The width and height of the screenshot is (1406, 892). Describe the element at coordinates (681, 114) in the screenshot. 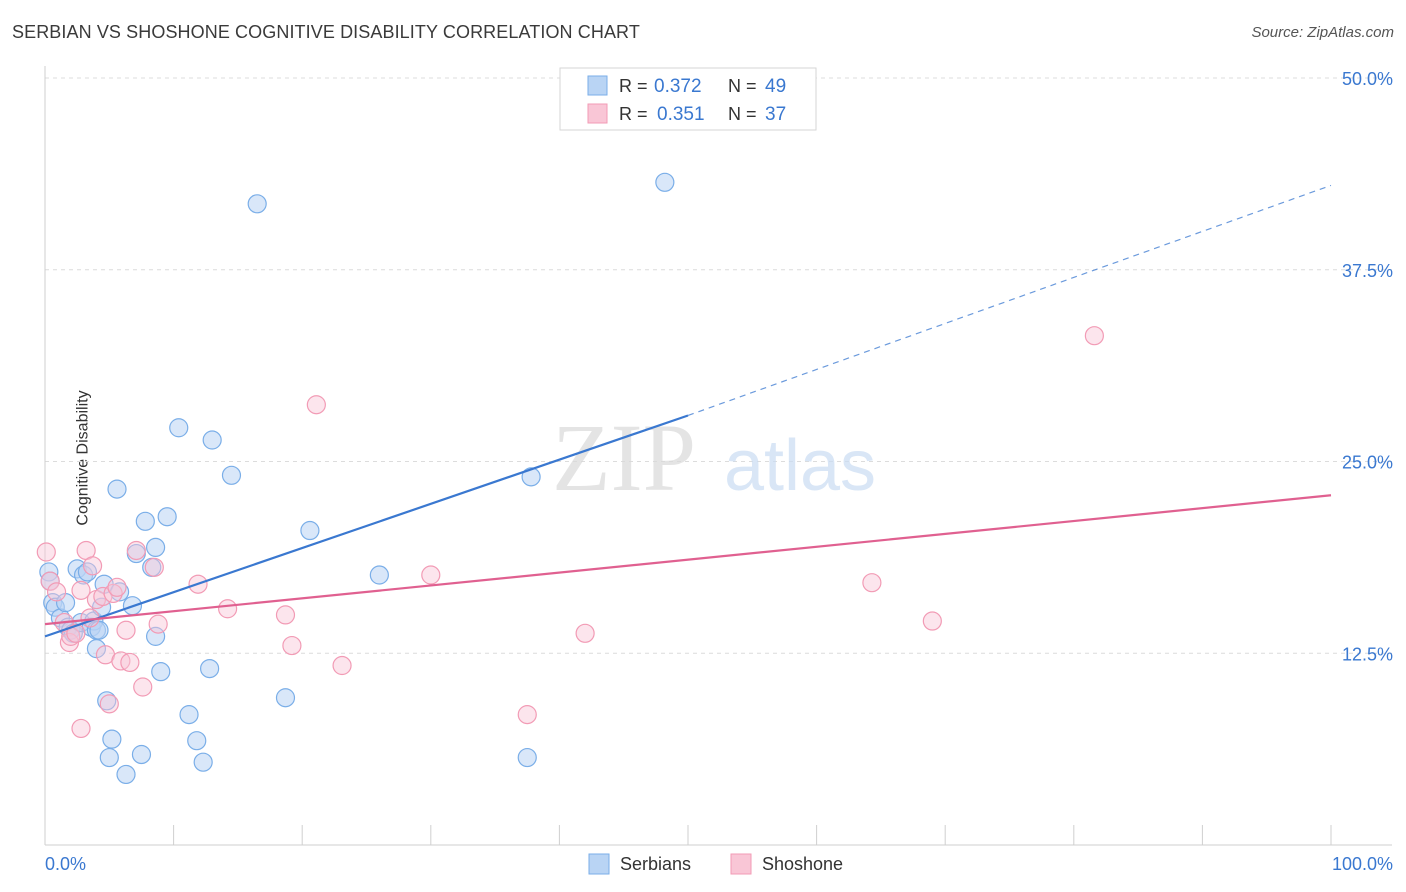

I see `legend-r-value-2: 0.351` at that location.